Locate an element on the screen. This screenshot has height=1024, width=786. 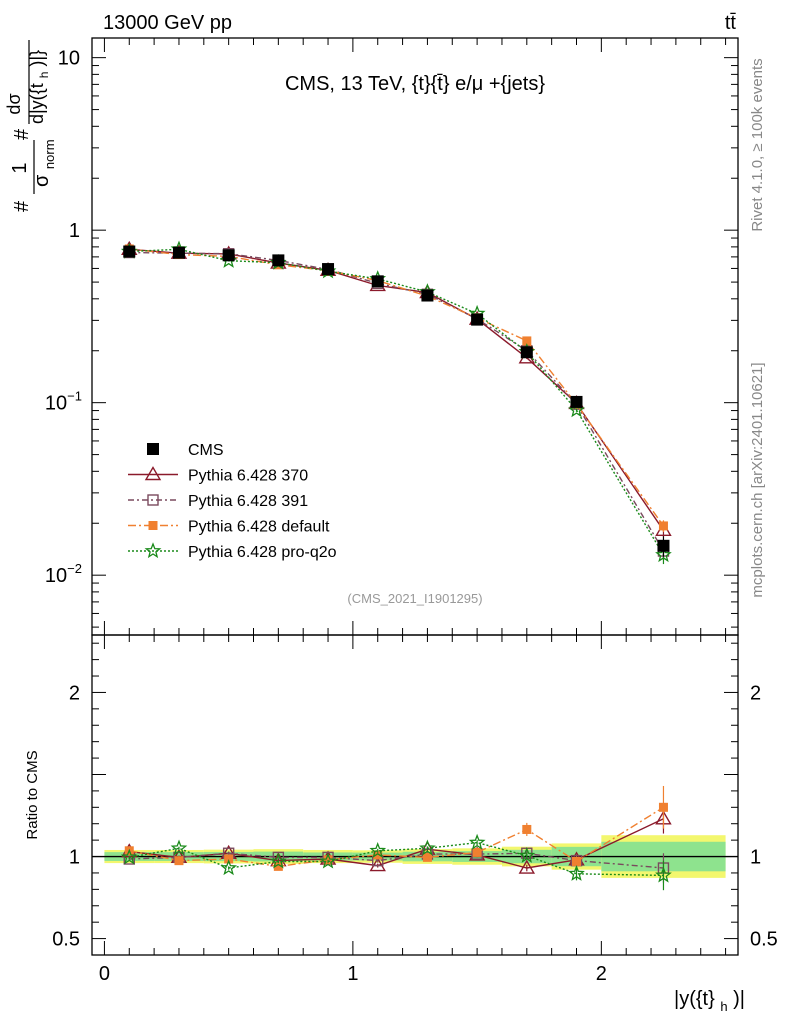
x-axis-label-main: |y({t} is located at coordinates (694, 999).